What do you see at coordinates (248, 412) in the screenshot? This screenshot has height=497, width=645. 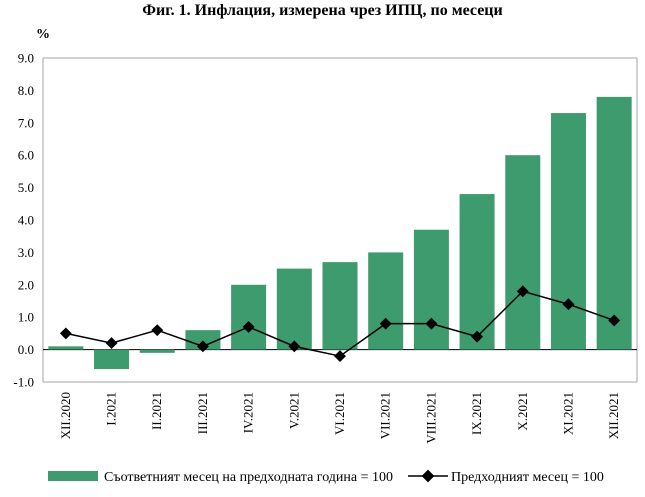 I see `x-tick-label: IV.2021` at bounding box center [248, 412].